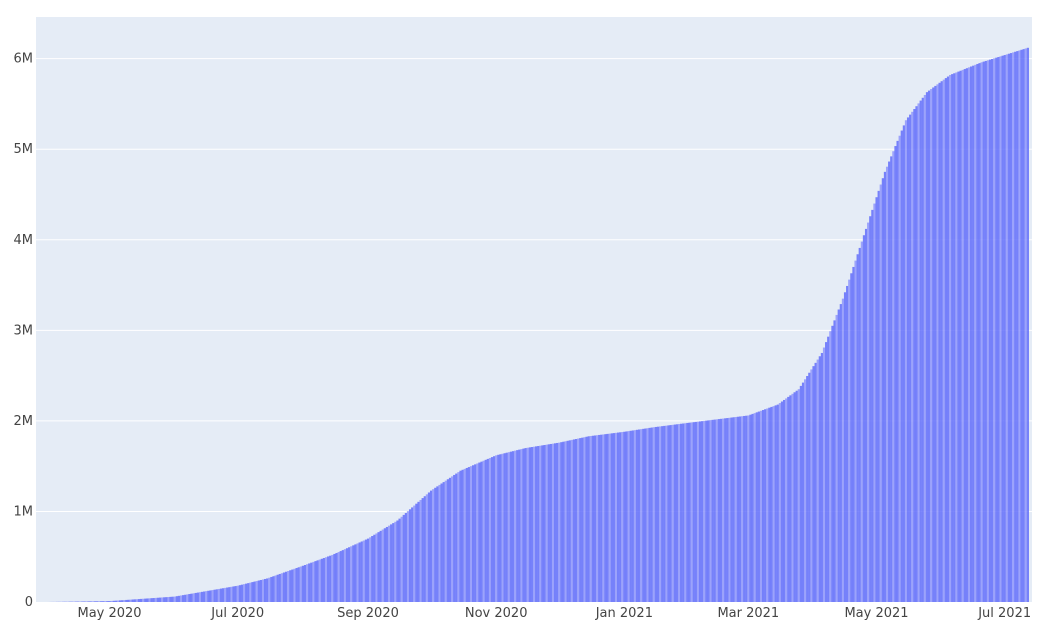  What do you see at coordinates (496, 613) in the screenshot?
I see `x-tick-label: Nov 2020` at bounding box center [496, 613].